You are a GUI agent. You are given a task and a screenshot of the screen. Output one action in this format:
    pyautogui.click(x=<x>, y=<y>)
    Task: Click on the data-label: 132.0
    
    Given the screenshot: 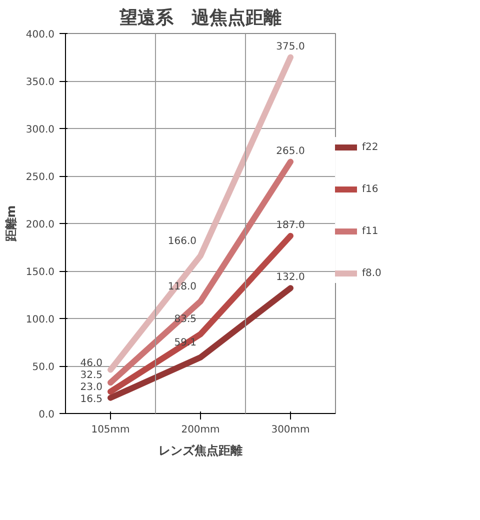 What is the action you would take?
    pyautogui.click(x=290, y=278)
    